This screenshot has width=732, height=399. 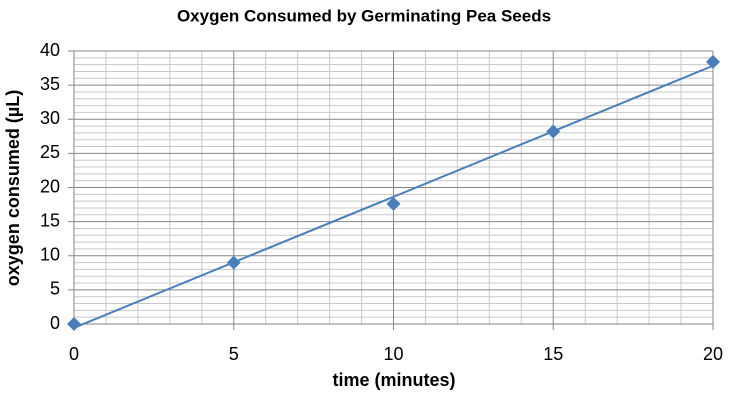 I want to click on x-tick-label: 15, so click(x=553, y=354).